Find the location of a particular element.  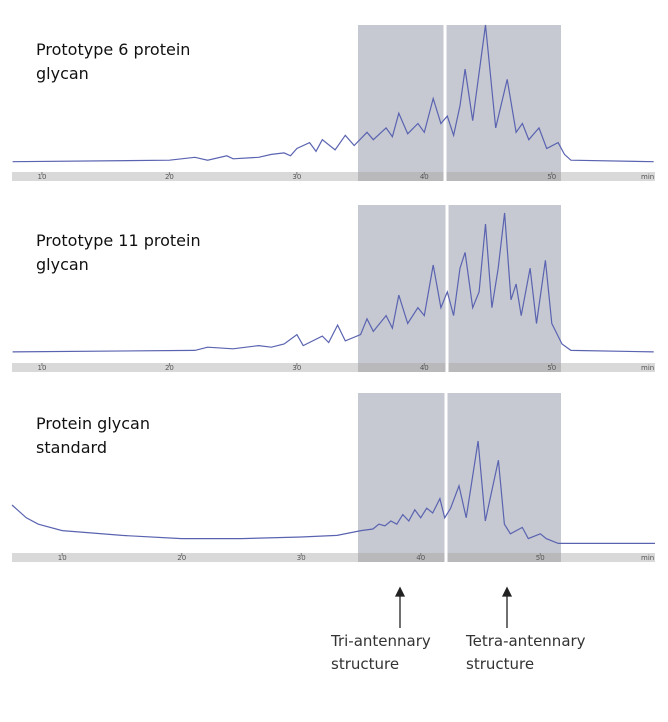

arrows is located at coordinates (453, 607).